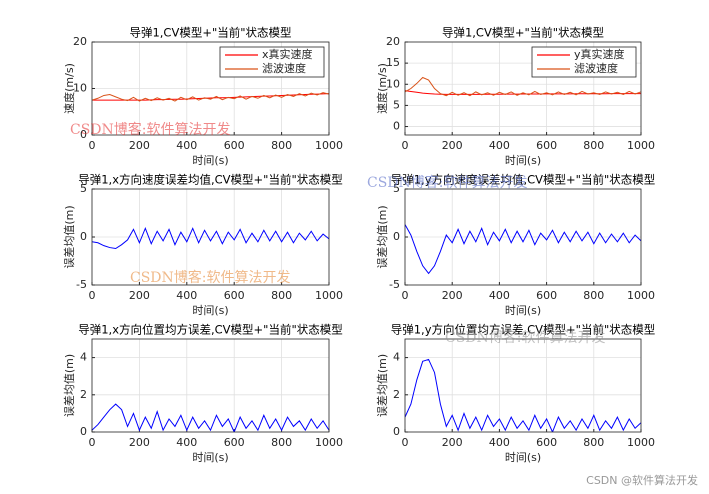 This screenshot has width=709, height=494. Describe the element at coordinates (210, 330) in the screenshot. I see `chart-title: 导弹1,x方向位置均方误差,CV模型+"当前"状态模型` at that location.